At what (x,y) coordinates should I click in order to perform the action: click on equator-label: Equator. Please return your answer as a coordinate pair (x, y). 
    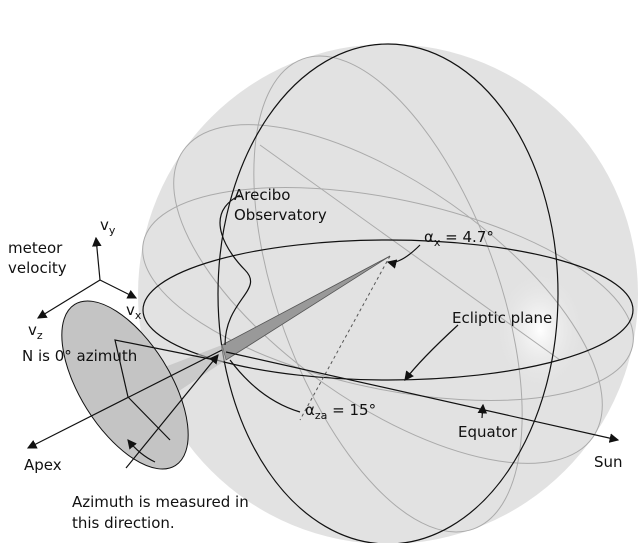
    Looking at the image, I should click on (488, 432).